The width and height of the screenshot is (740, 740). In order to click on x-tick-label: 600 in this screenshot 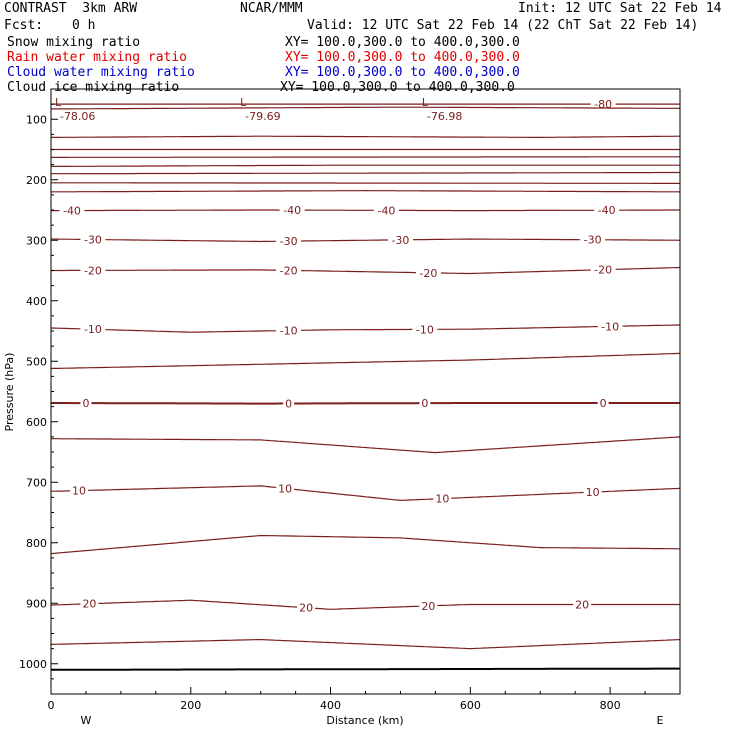, I will do `click(470, 705)`.